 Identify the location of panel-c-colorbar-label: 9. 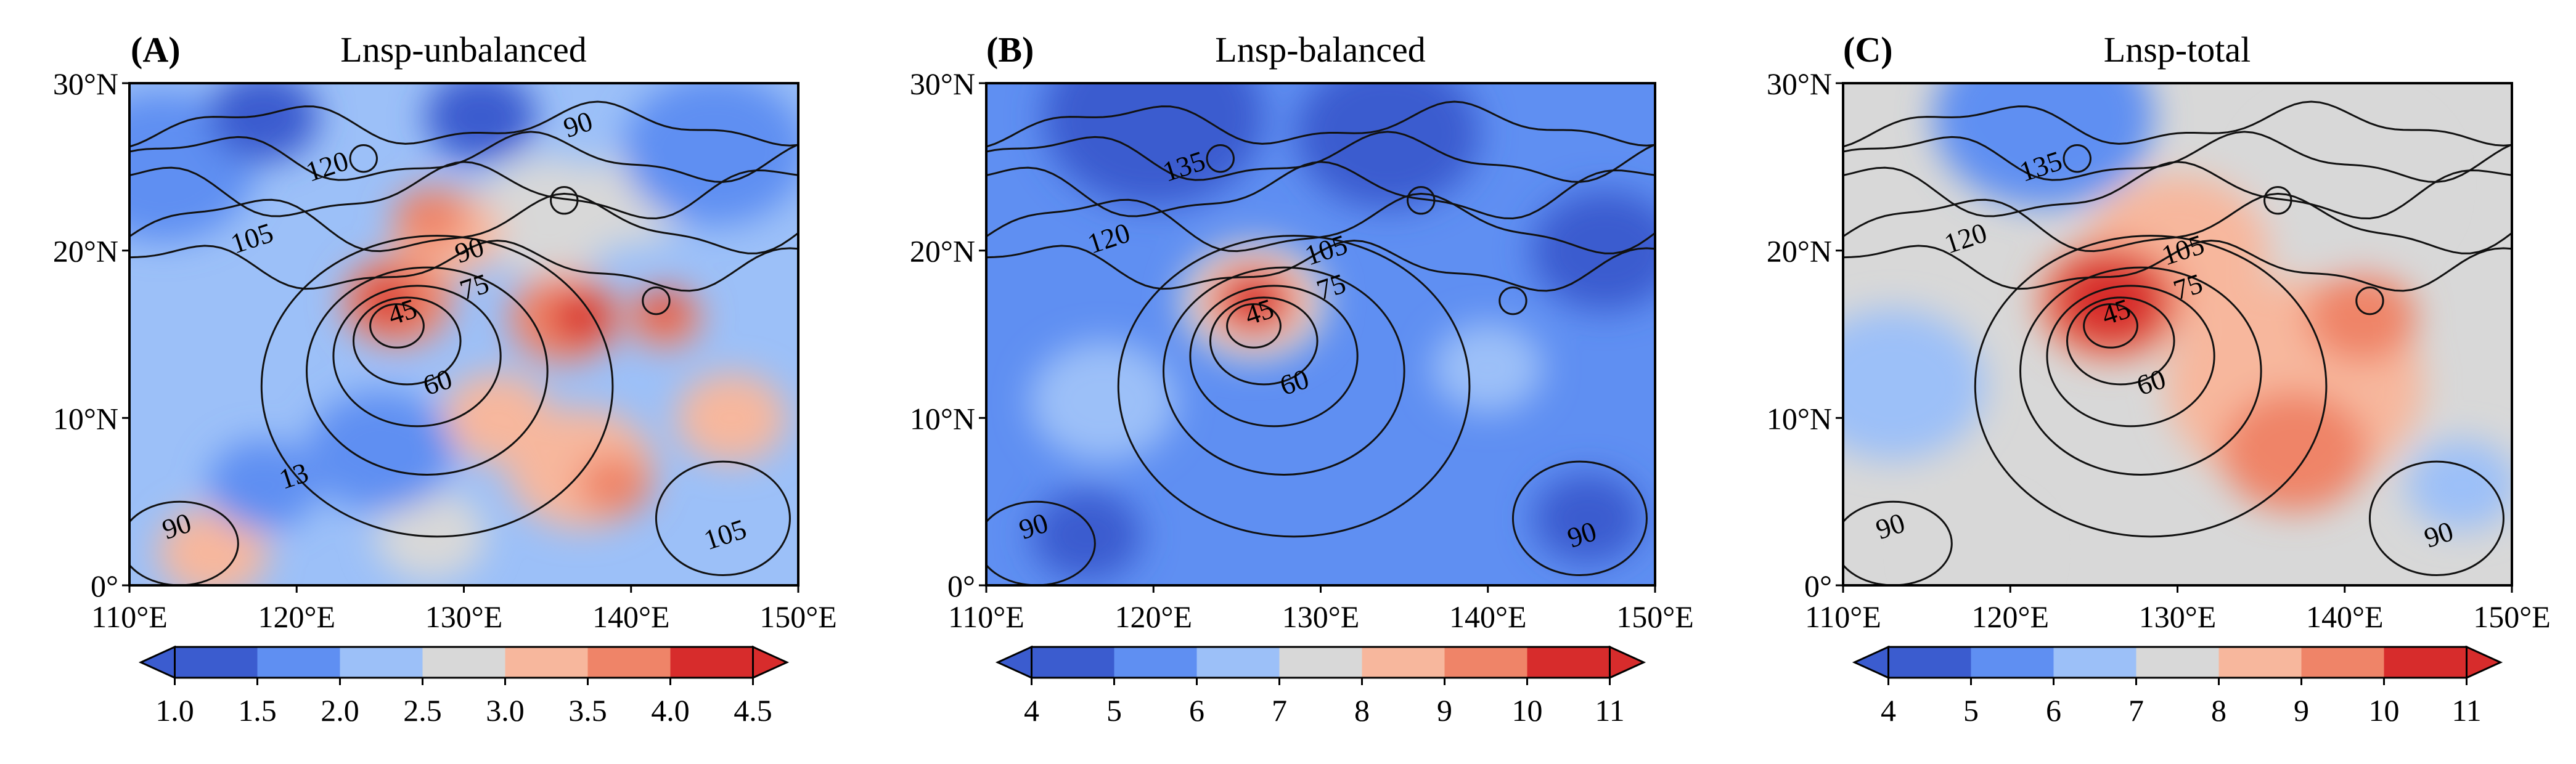
(2301, 710).